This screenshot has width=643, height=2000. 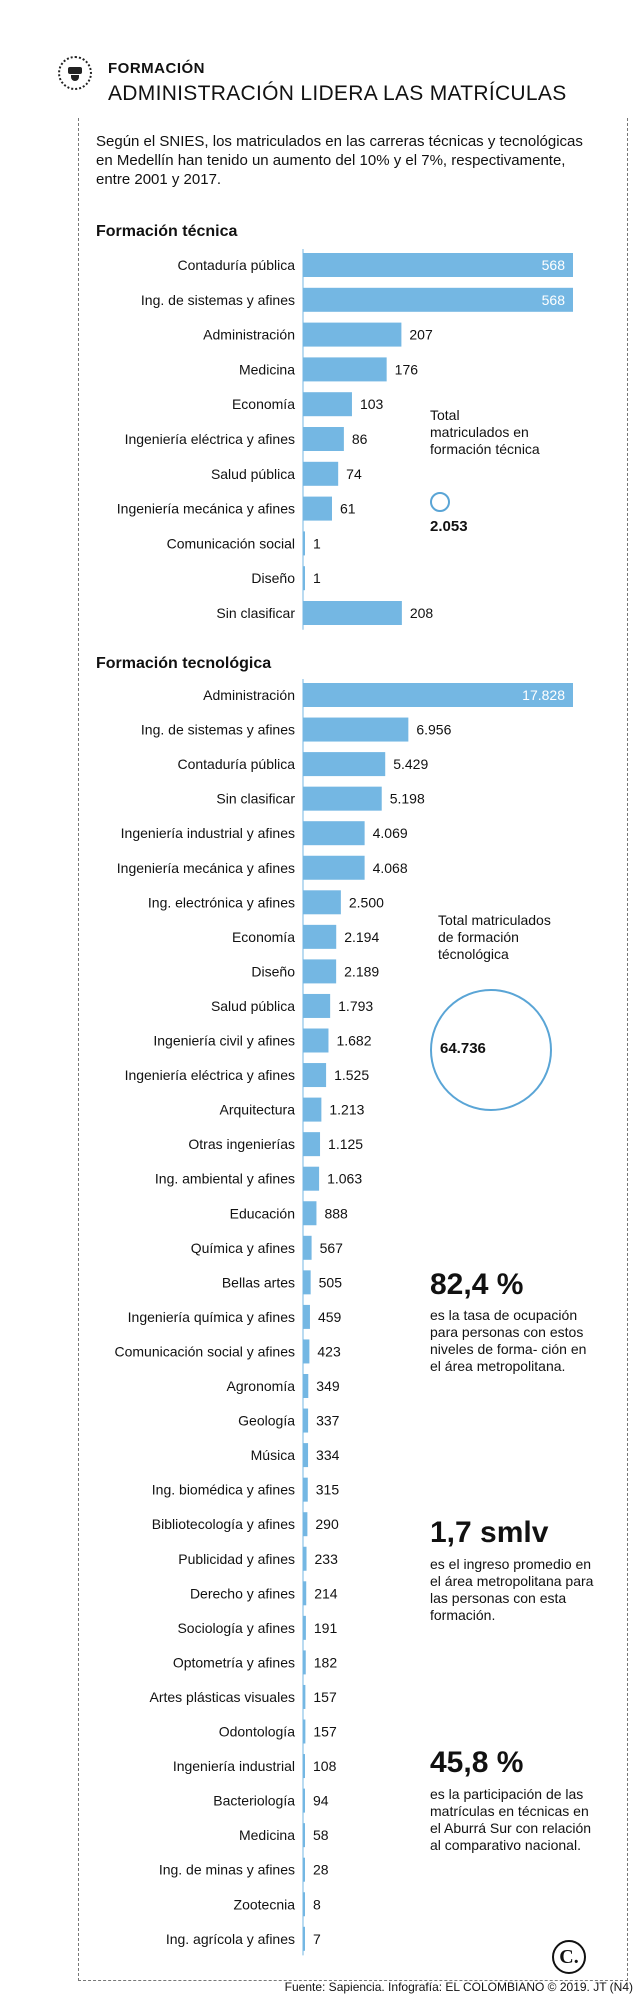 What do you see at coordinates (440, 502) in the screenshot?
I see `total-tecnica-circle` at bounding box center [440, 502].